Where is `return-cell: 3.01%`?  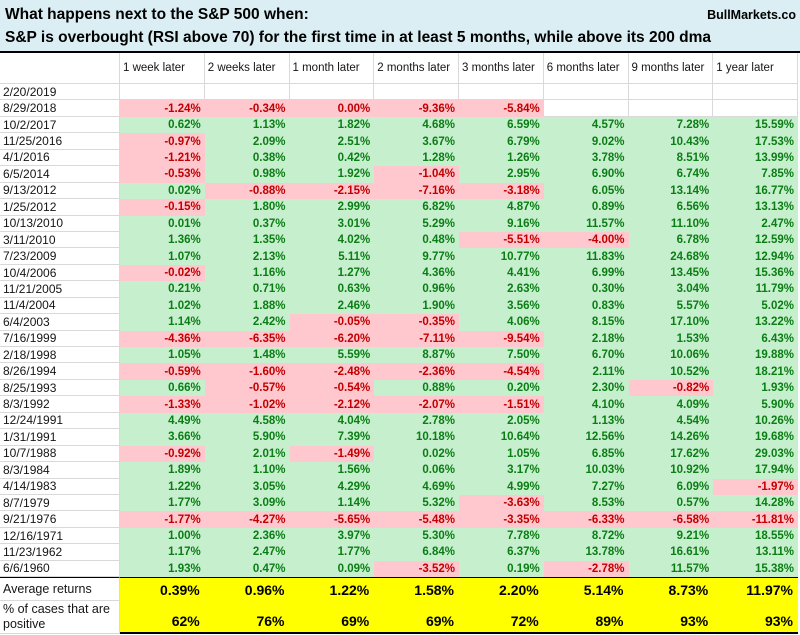
return-cell: 3.01% is located at coordinates (332, 223).